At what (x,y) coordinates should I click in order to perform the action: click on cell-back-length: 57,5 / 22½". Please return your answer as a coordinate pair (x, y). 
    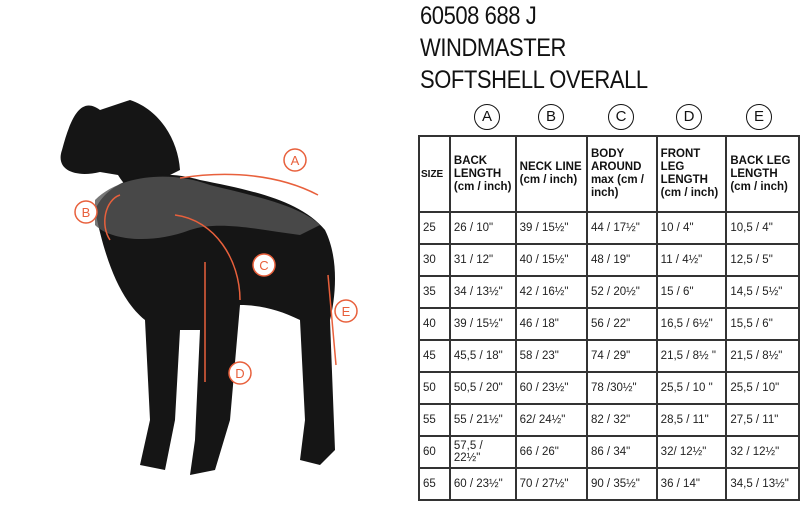
    Looking at the image, I should click on (482, 452).